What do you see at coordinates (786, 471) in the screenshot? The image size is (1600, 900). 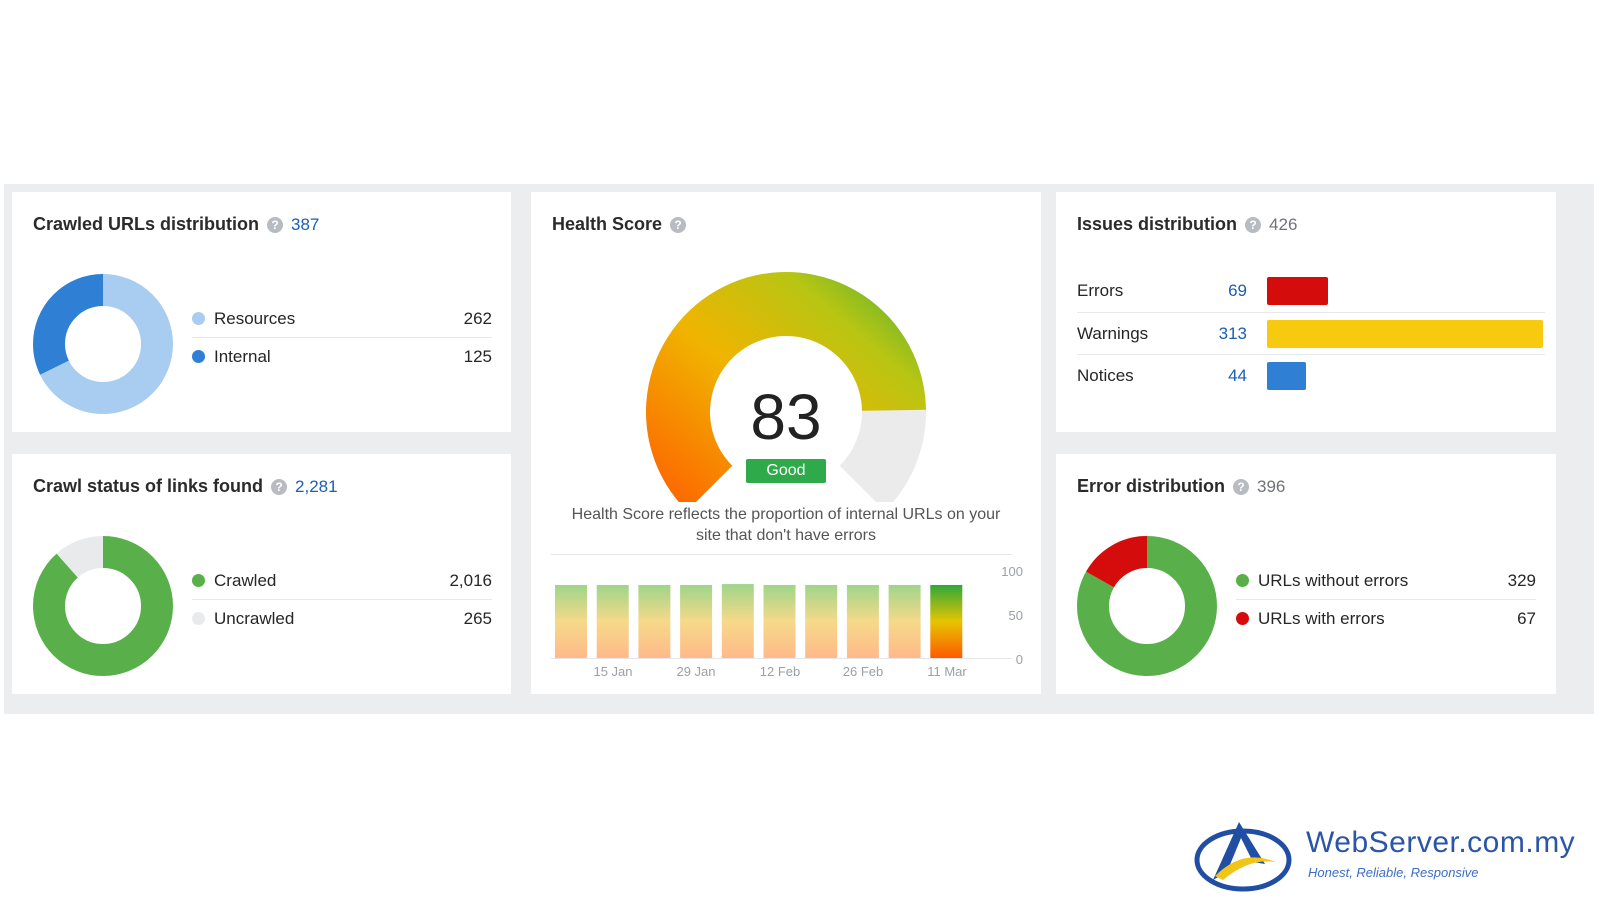 I see `health-rating-badge: Good` at bounding box center [786, 471].